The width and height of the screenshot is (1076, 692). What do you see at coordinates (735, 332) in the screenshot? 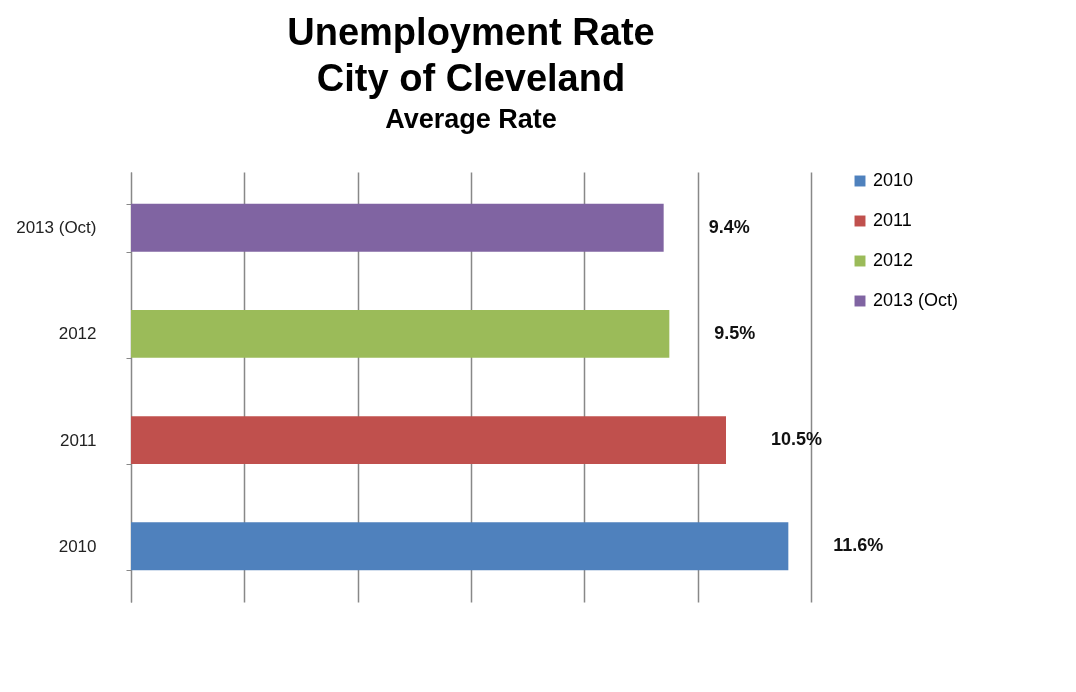
I see `data-label: 9.5%` at bounding box center [735, 332].